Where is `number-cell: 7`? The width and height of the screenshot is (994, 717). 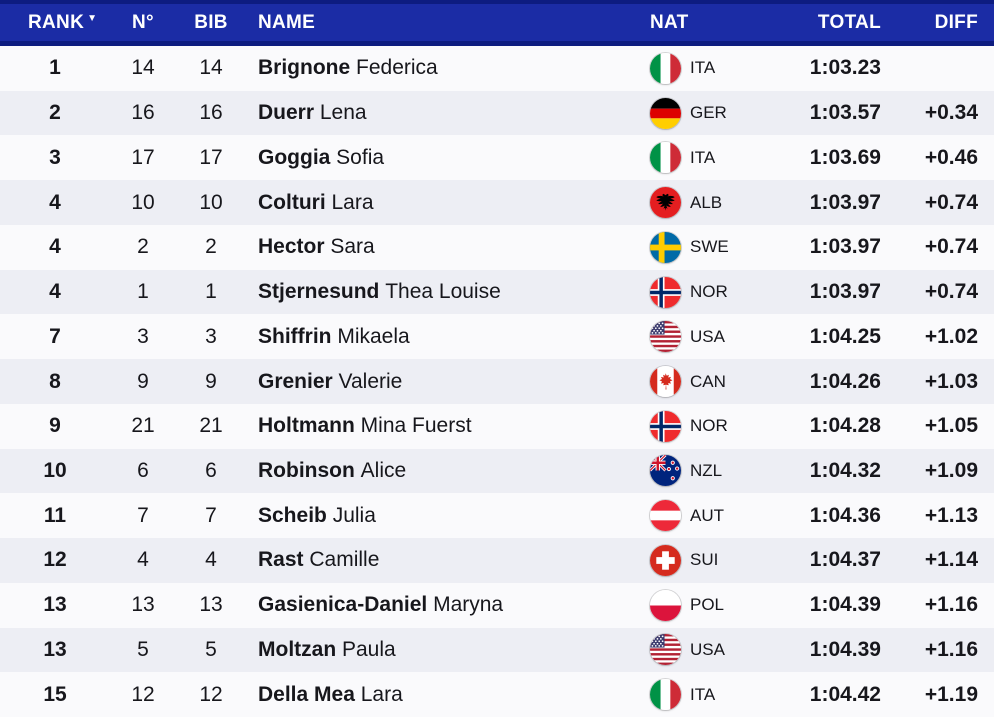 number-cell: 7 is located at coordinates (143, 515).